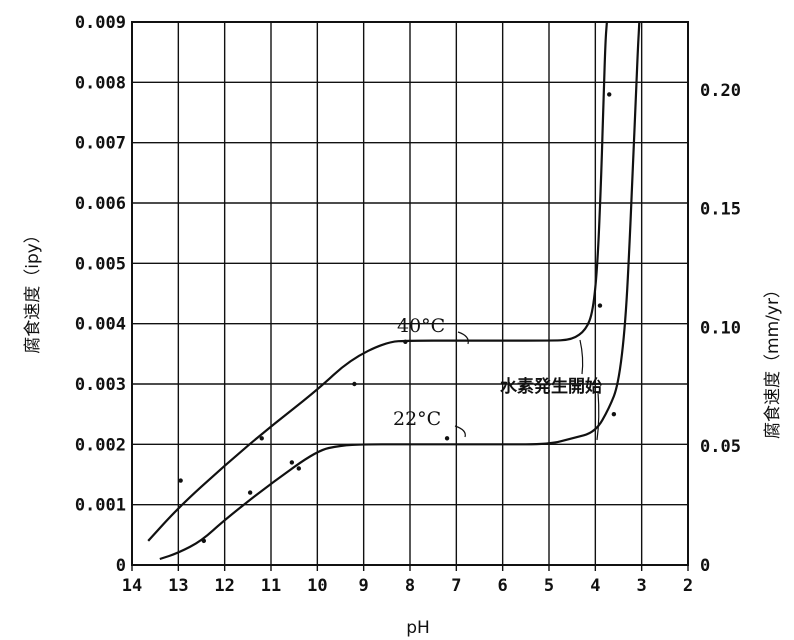 Image resolution: width=794 pixels, height=640 pixels. I want to click on label-40c: 40°C, so click(421, 326).